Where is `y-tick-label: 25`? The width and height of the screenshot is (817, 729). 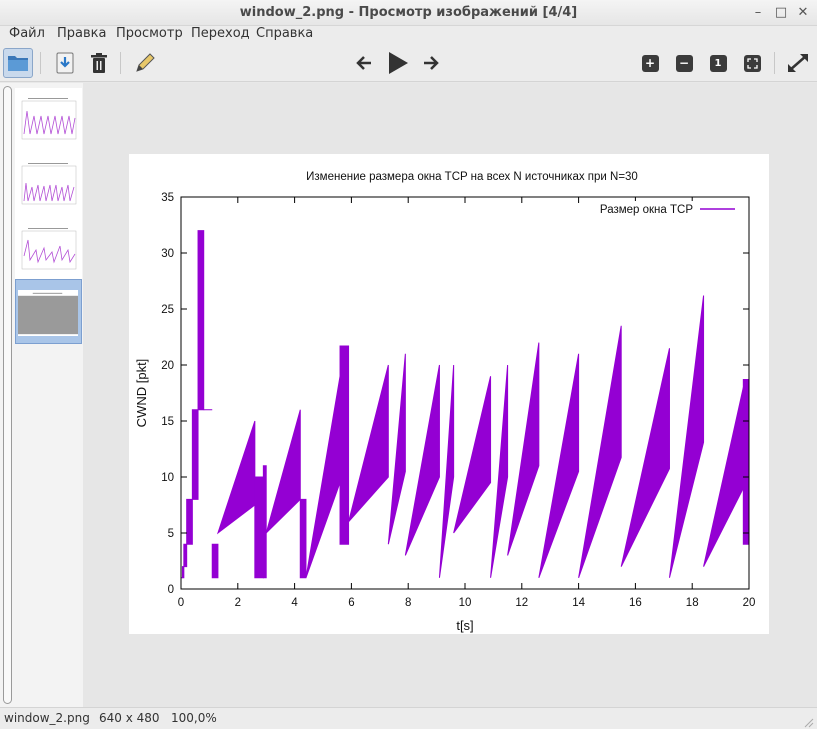 y-tick-label: 25 is located at coordinates (167, 310).